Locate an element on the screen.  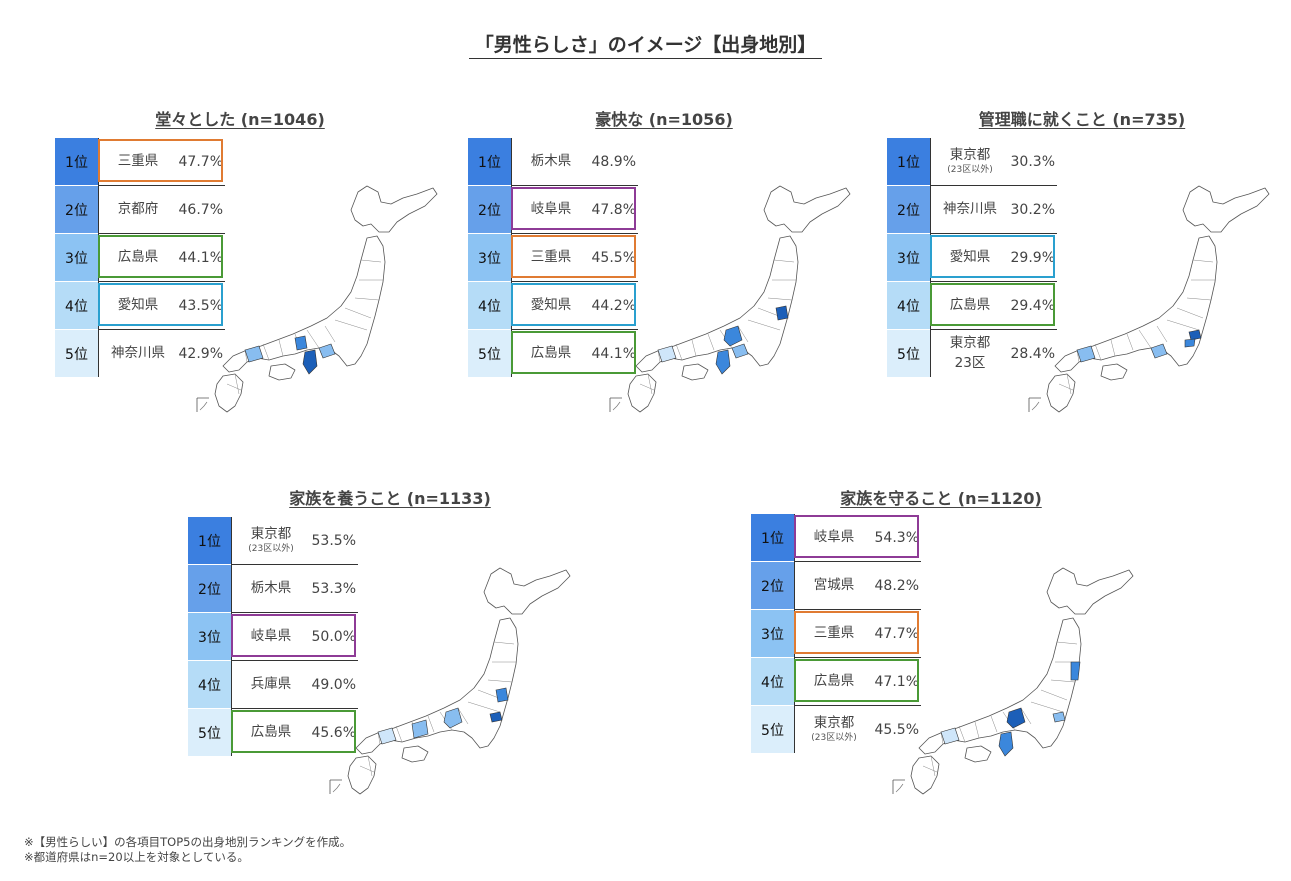
highlight-frame-blue is located at coordinates (160, 304).